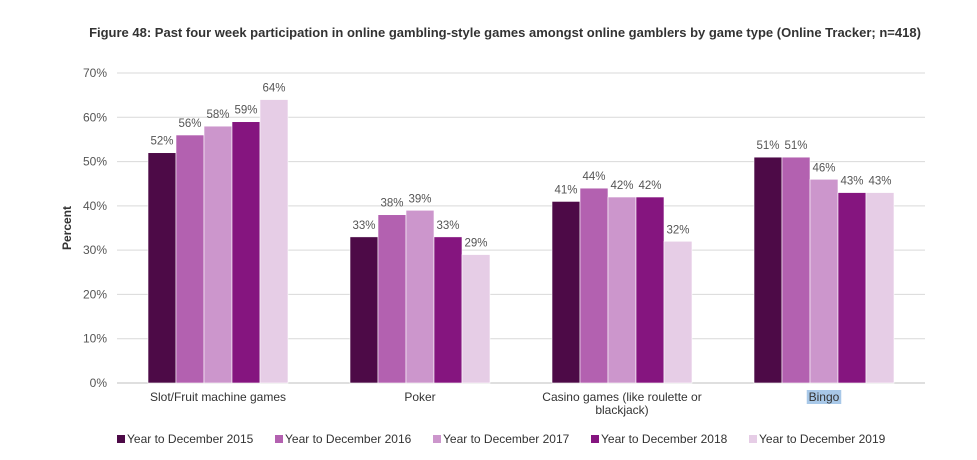  I want to click on y-tick-label: 0%, so click(99, 383).